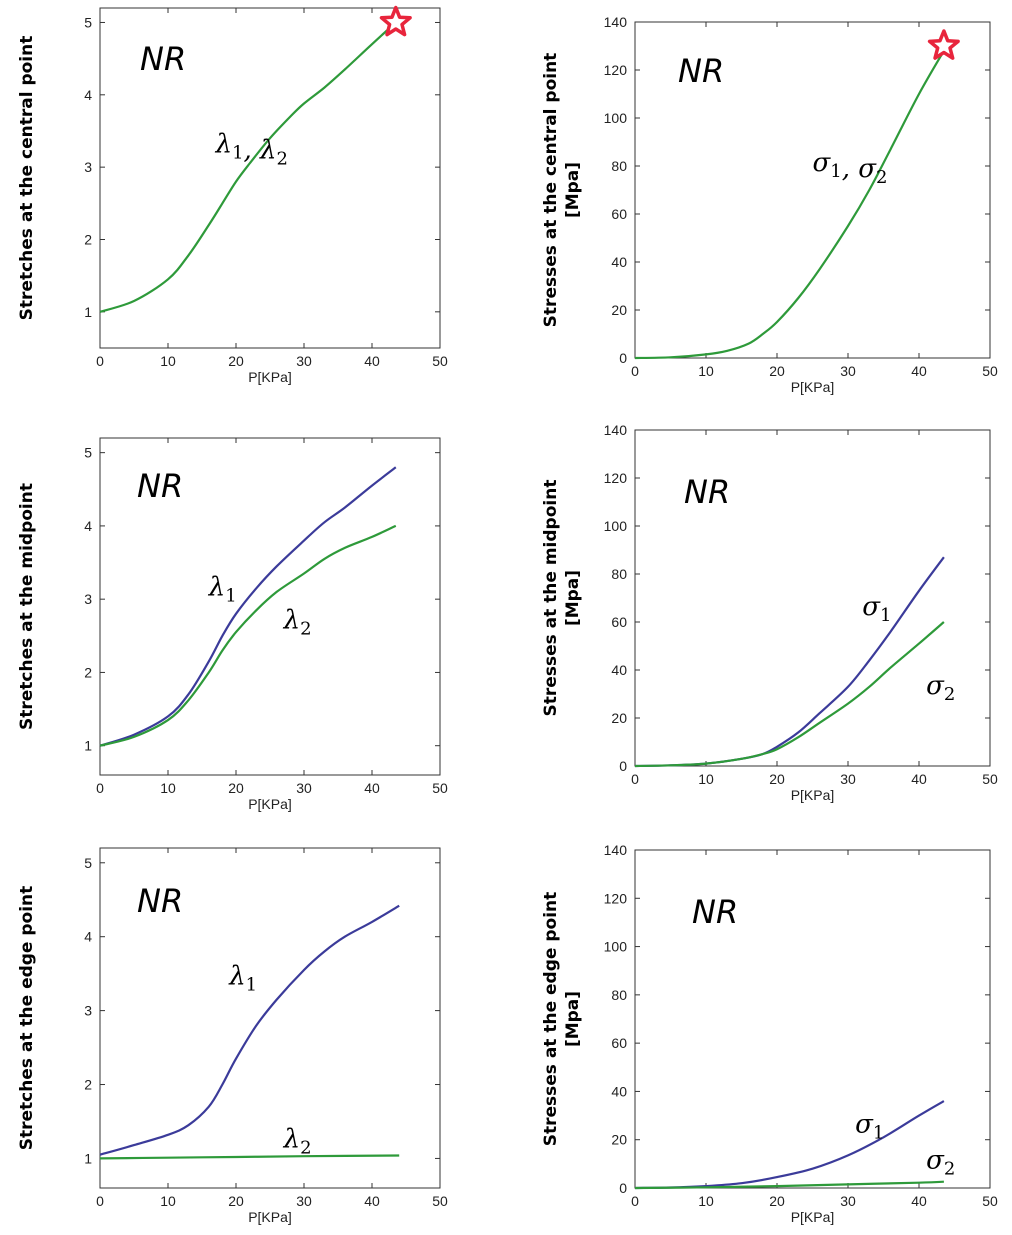  Describe the element at coordinates (297, 1141) in the screenshot. I see `curve-annotation: λ2` at that location.